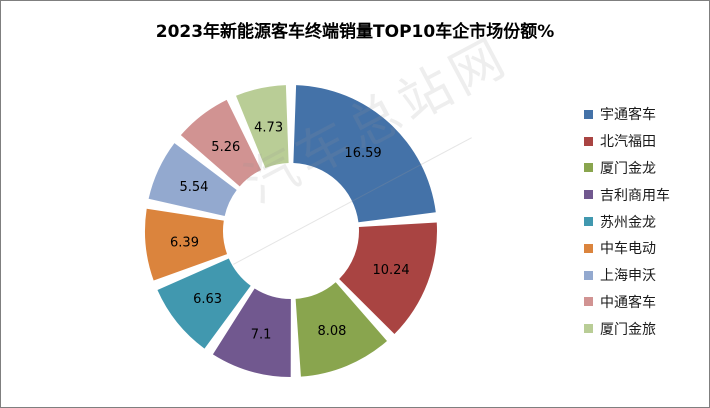 The image size is (710, 408). Describe the element at coordinates (331, 331) in the screenshot. I see `data-label-3: 8.08` at that location.